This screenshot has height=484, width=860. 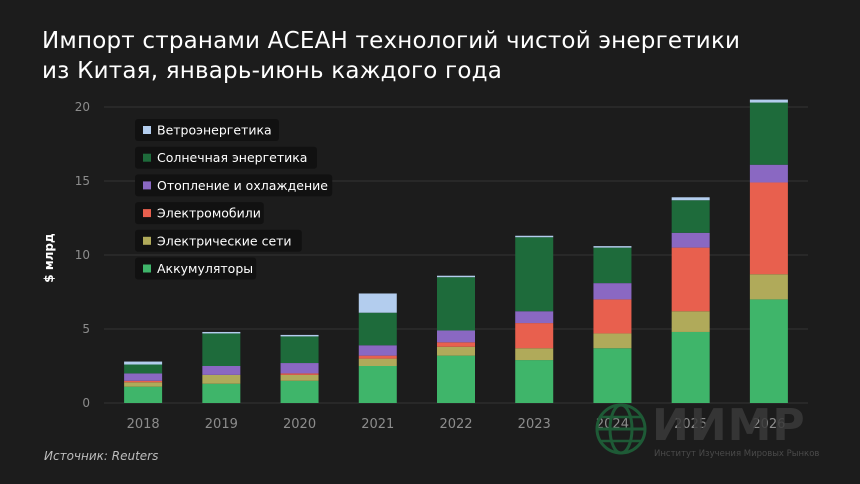 I want to click on logo: ИИМР Институт Изучения Мировых Рынков, so click(x=714, y=433).